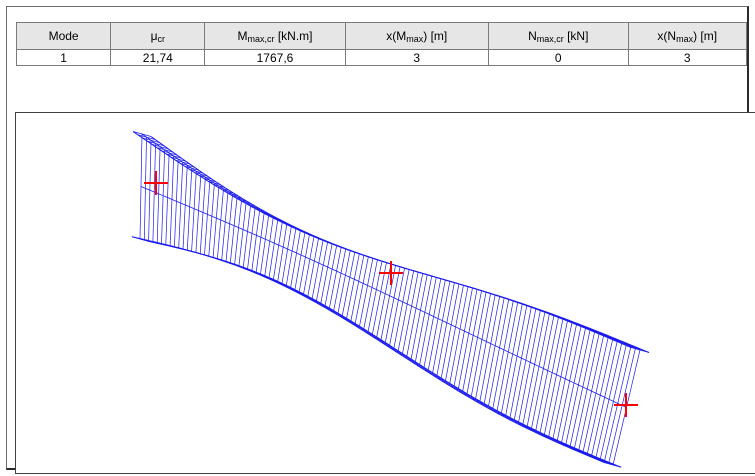  I want to click on header-x-m-max: x(Mmax) [m], so click(416, 36).